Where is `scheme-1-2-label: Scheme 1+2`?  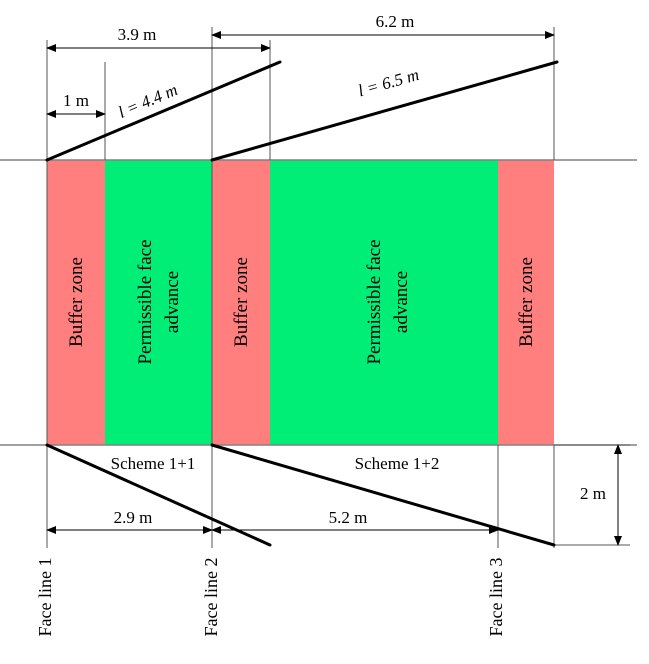 scheme-1-2-label: Scheme 1+2 is located at coordinates (397, 463).